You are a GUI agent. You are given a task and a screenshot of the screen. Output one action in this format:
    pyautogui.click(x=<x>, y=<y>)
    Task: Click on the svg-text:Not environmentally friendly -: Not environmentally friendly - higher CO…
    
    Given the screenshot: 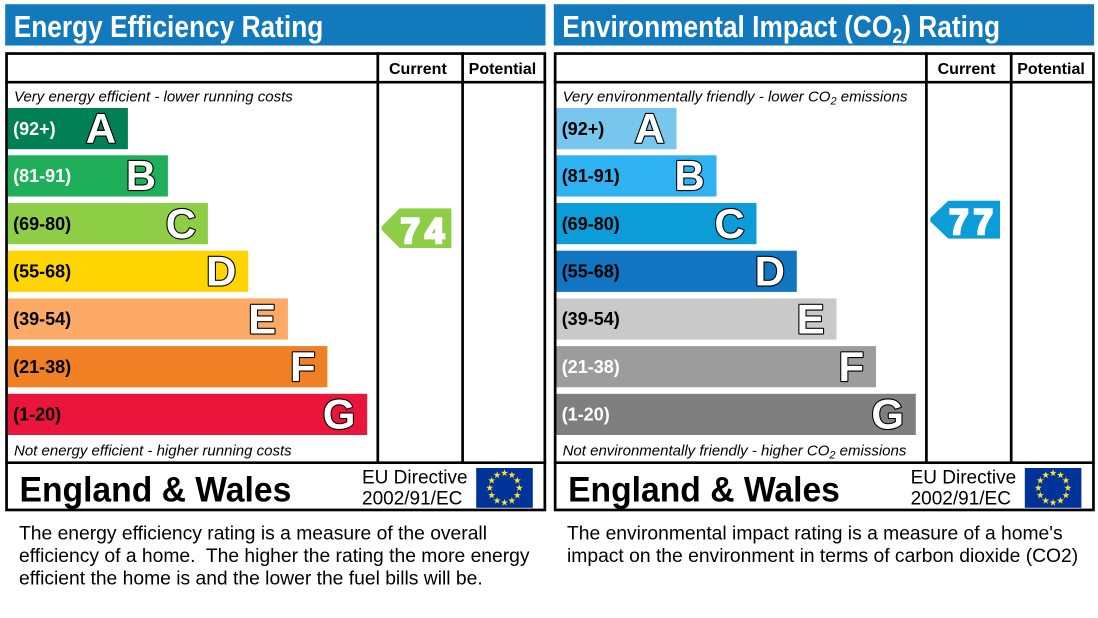 What is the action you would take?
    pyautogui.click(x=735, y=451)
    